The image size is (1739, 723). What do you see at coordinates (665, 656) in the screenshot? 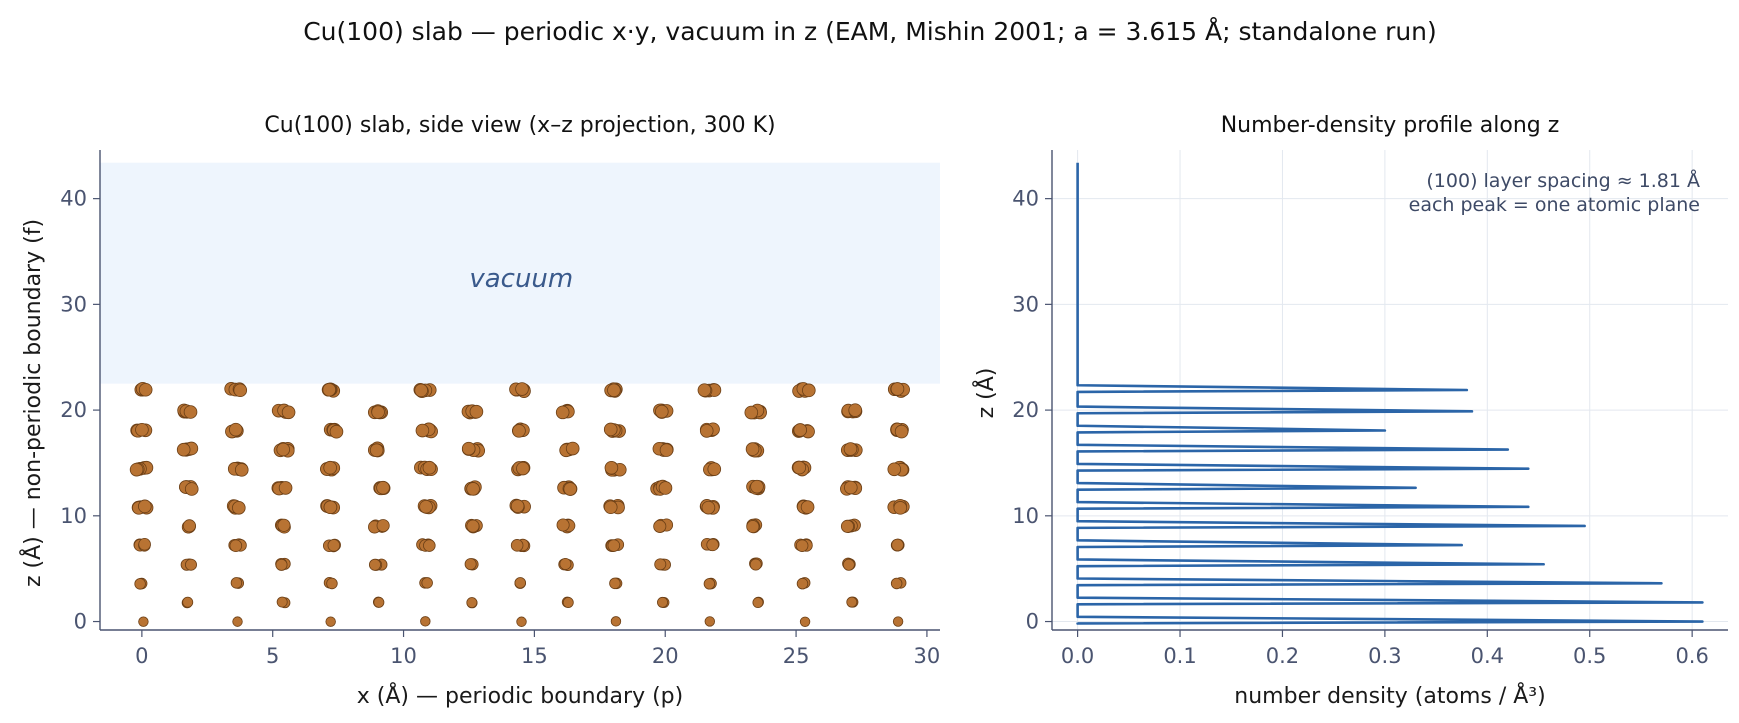
I see `x-tick-label: 20` at bounding box center [665, 656].